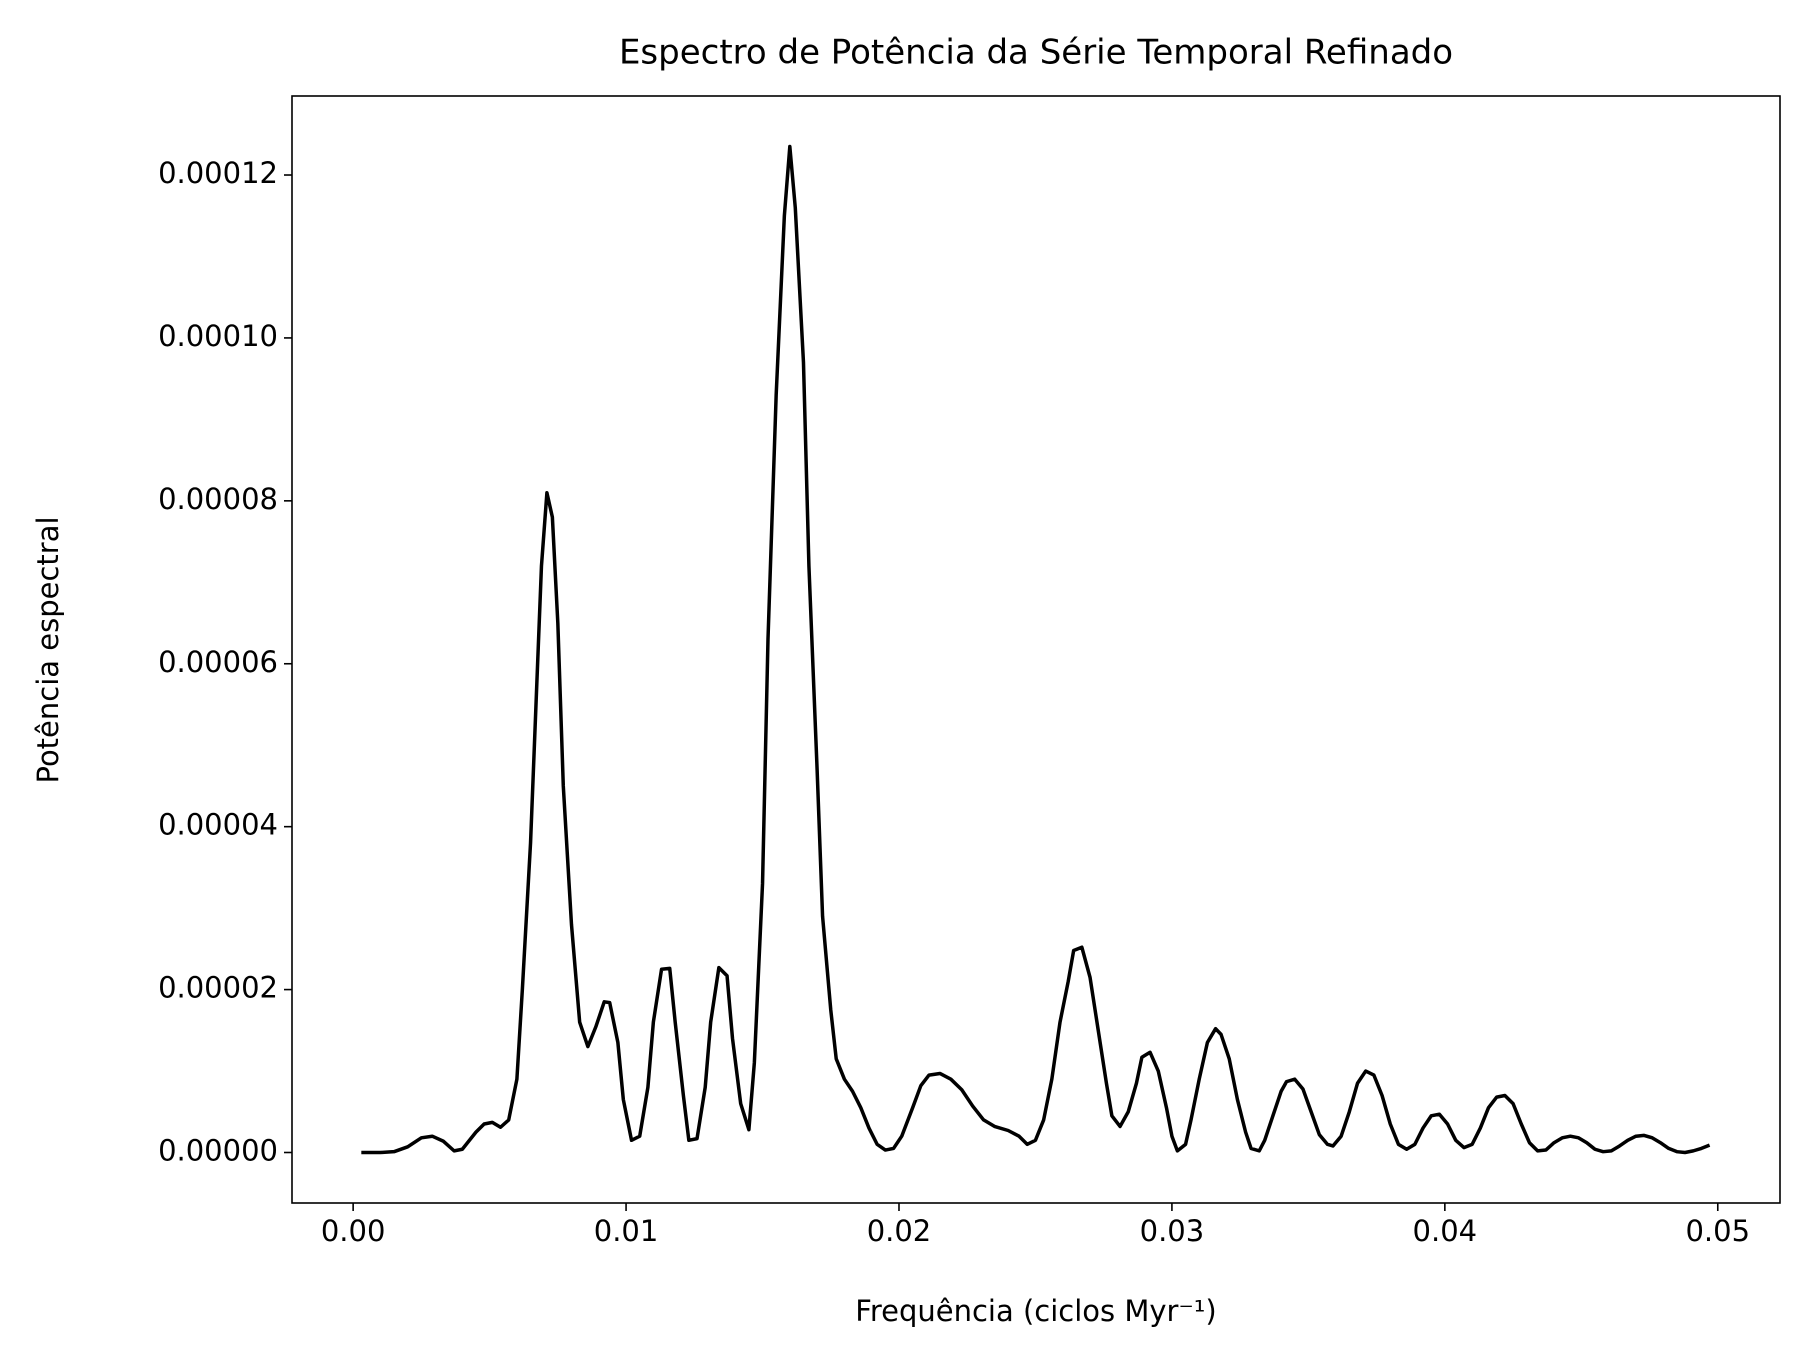  What do you see at coordinates (1717, 1231) in the screenshot?
I see `x-tick-label: 0.05` at bounding box center [1717, 1231].